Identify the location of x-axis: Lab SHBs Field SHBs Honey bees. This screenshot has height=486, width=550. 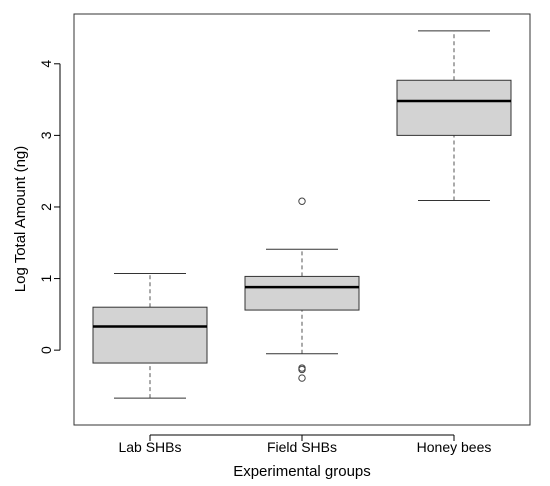
(305, 444).